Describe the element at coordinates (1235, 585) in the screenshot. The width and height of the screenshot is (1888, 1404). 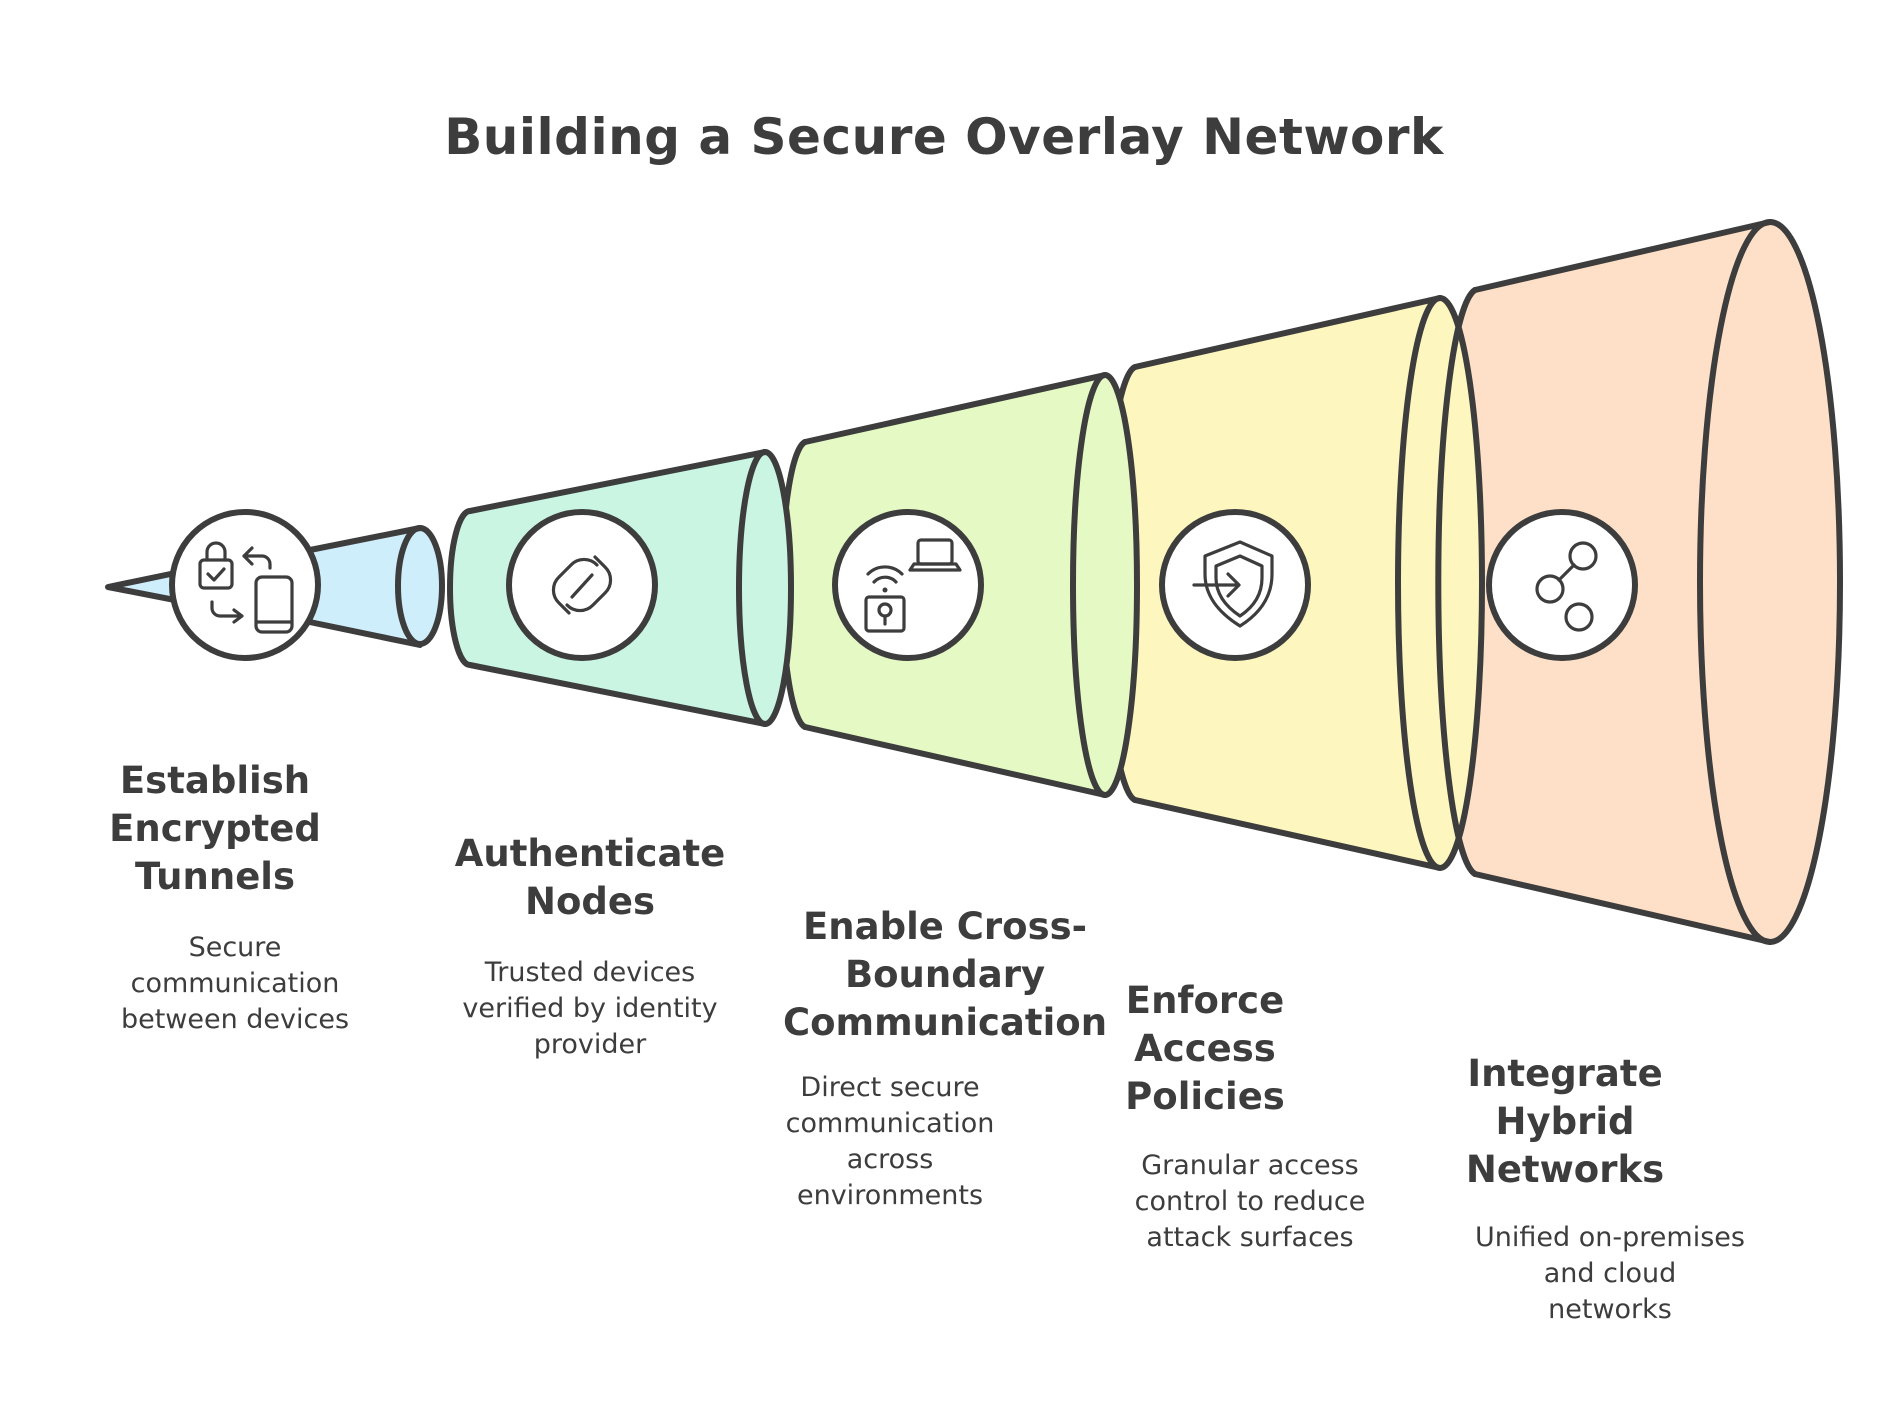
I see `shield-enter-icon` at that location.